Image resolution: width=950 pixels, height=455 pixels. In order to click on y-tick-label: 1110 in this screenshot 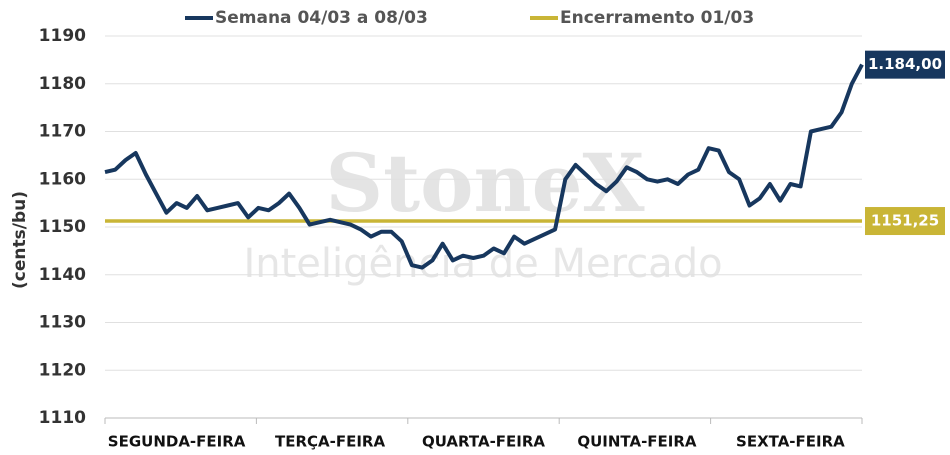, I will do `click(62, 418)`.